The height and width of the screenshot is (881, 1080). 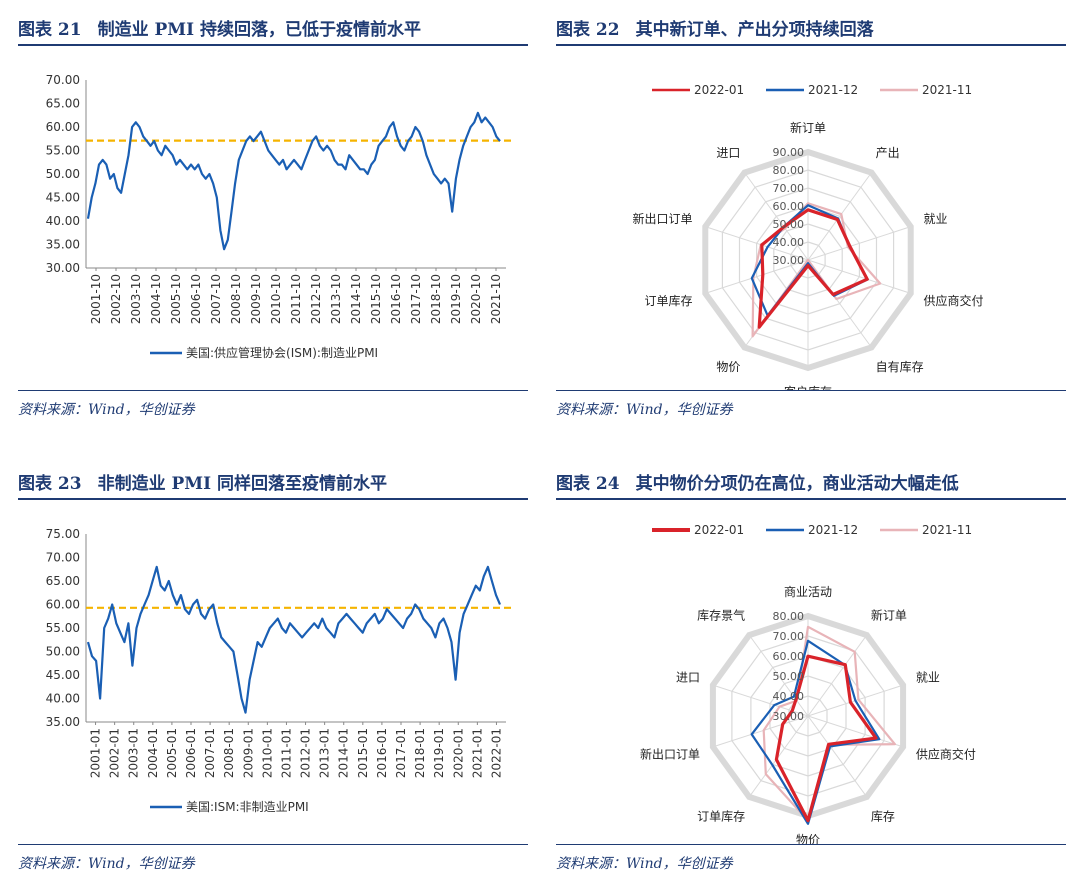 What do you see at coordinates (306, 753) in the screenshot?
I see `x-tick-label: 2012-01` at bounding box center [306, 753].